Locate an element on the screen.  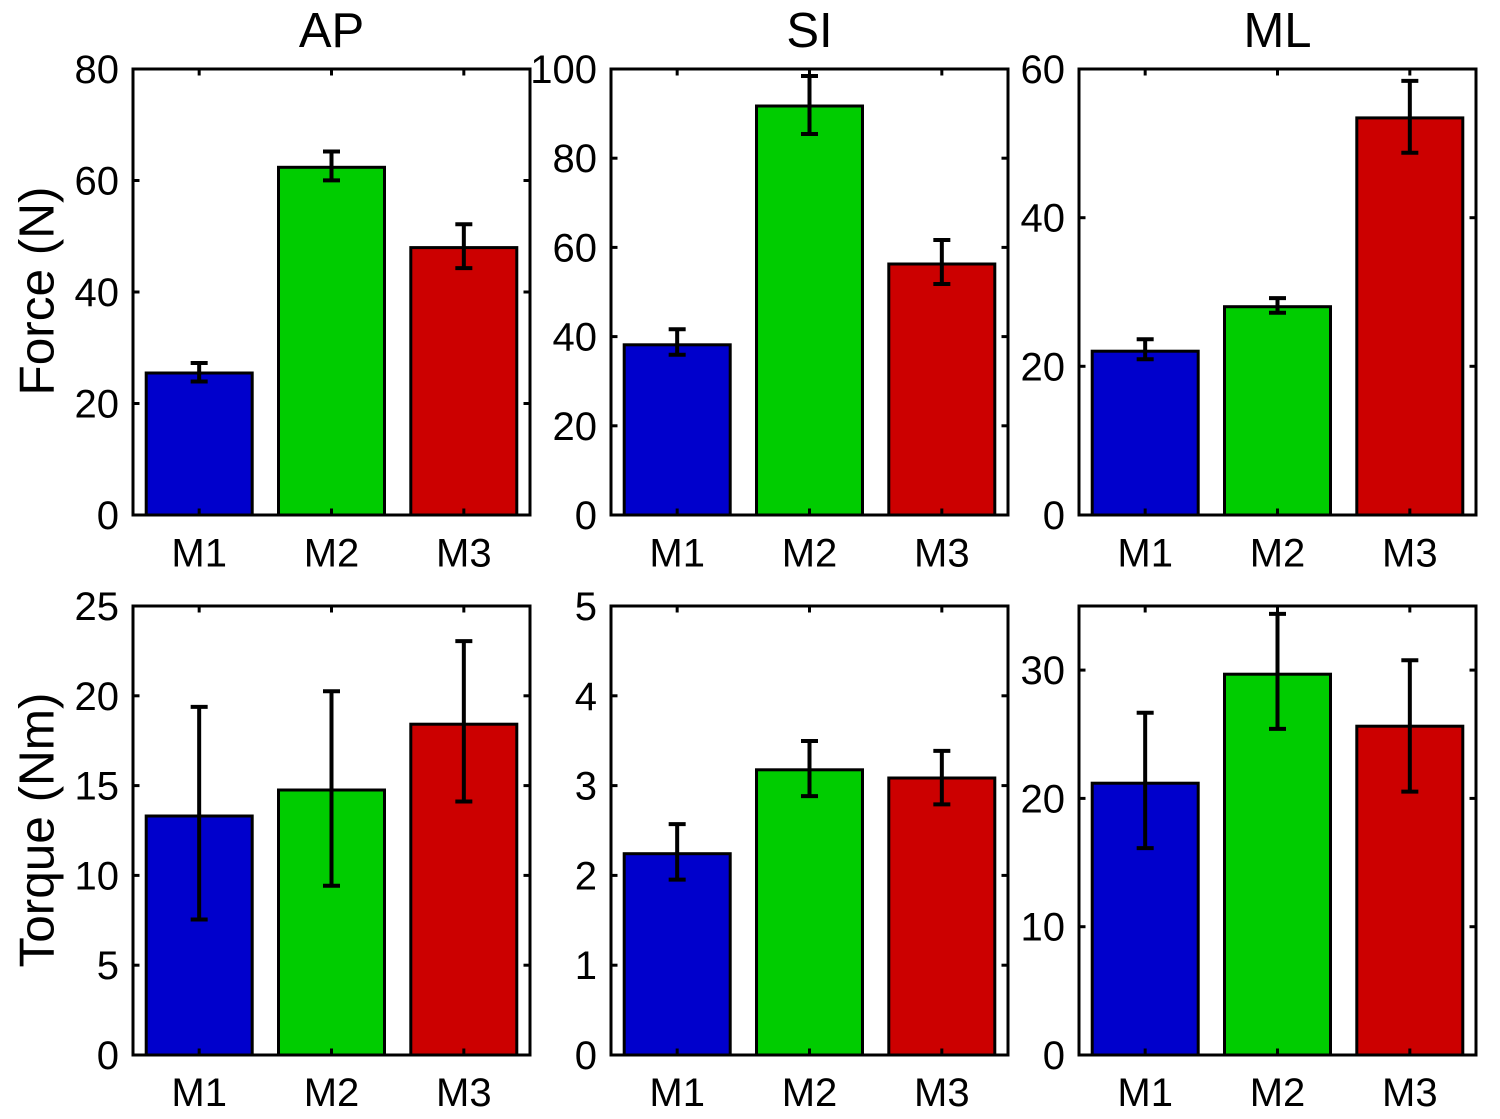
svg-text: Torque (Nm) is located at coordinates (37, 829).